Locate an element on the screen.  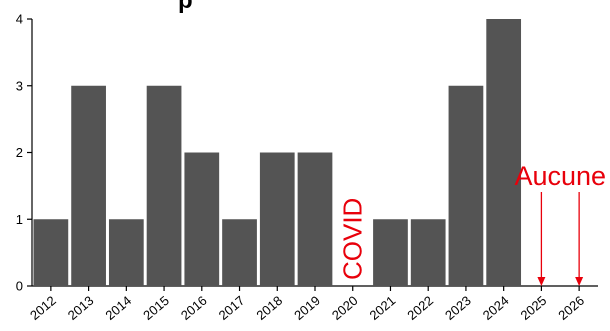
x-tick-label: 2013 is located at coordinates (81, 308).